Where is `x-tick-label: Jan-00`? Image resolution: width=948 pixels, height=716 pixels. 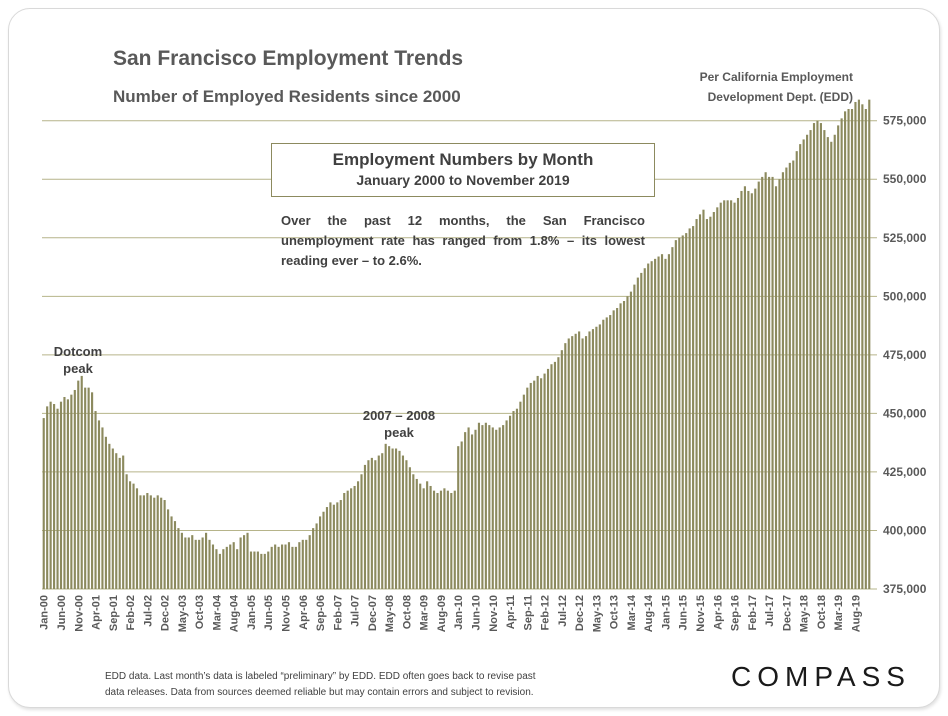
x-tick-label: Jan-00 is located at coordinates (45, 612).